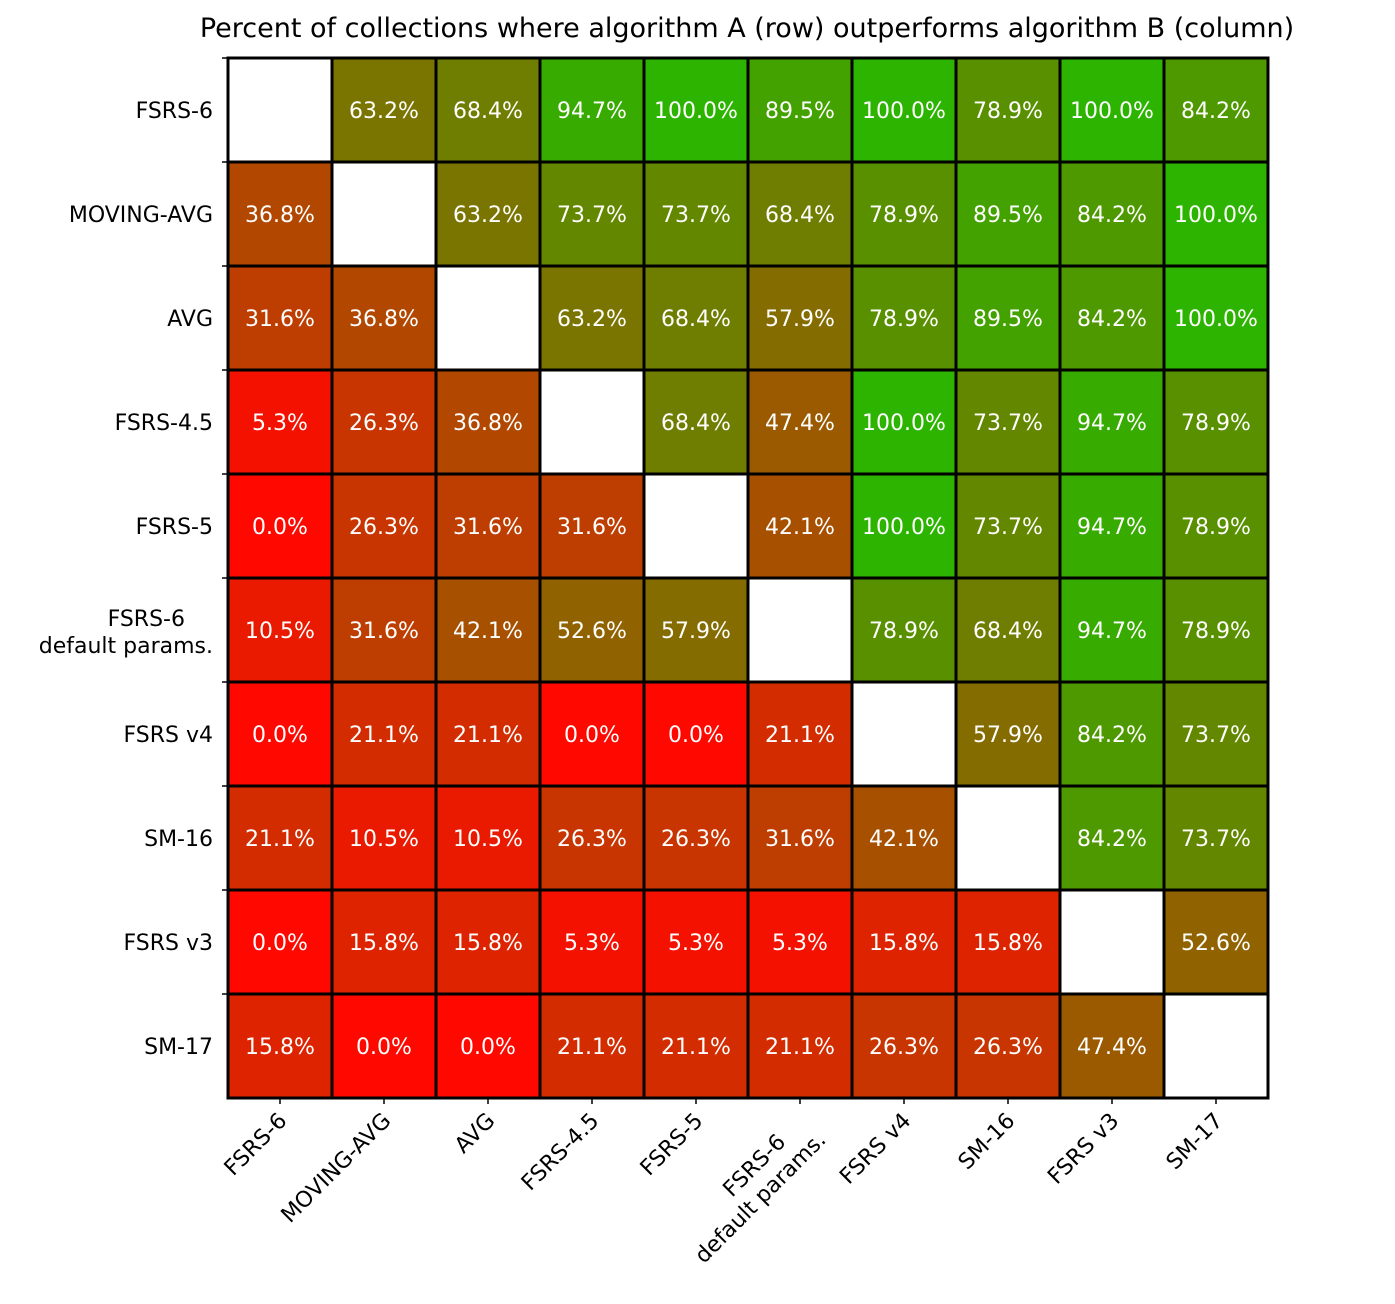 This screenshot has width=1395, height=1304. What do you see at coordinates (256, 1145) in the screenshot?
I see `x-tick-label: FSRS-6` at bounding box center [256, 1145].